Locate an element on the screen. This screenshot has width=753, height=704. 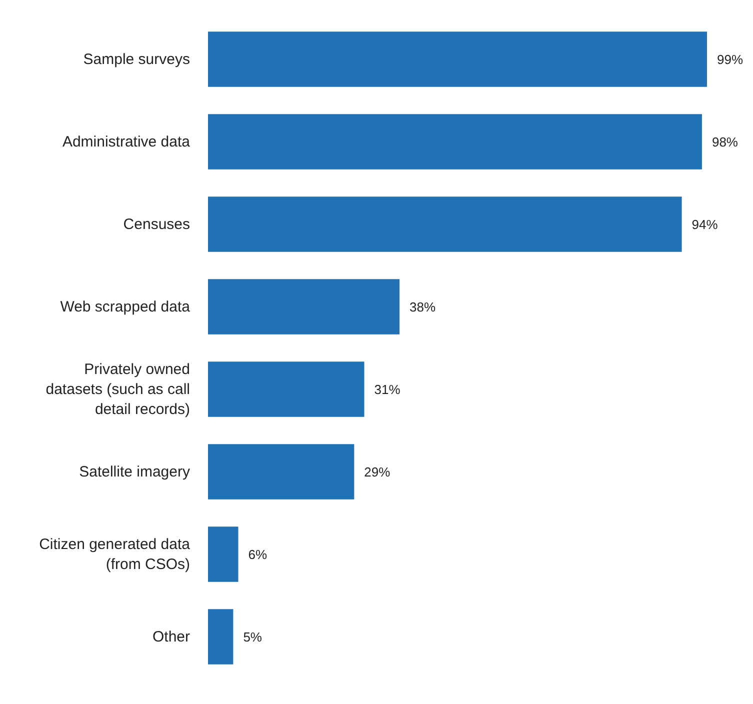
data-label: 29% is located at coordinates (377, 472).